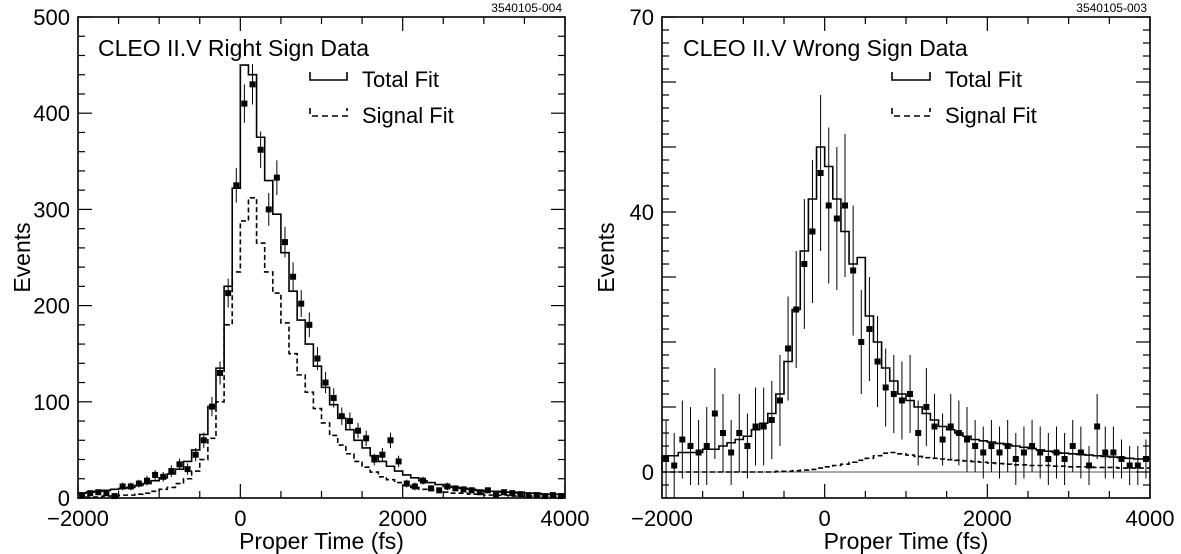 This screenshot has height=554, width=1181. Describe the element at coordinates (991, 115) in the screenshot. I see `legend-label: Signal Fit` at that location.